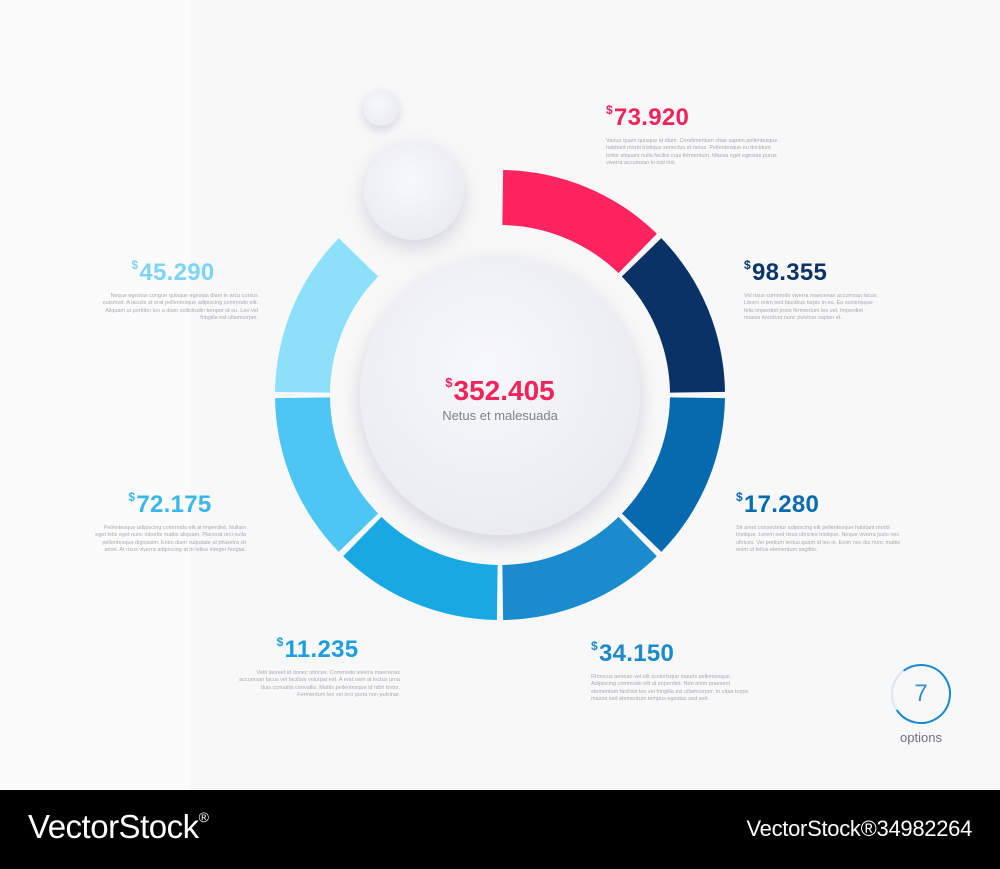 This screenshot has height=869, width=1000. Describe the element at coordinates (778, 504) in the screenshot. I see `value-label: $17.280` at that location.